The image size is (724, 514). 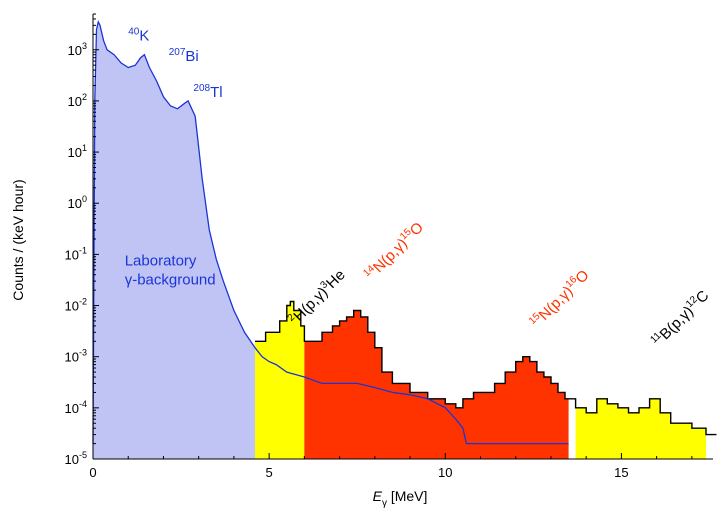 I want to click on reaction-label-n15: 15N(p,γ)16O, so click(x=560, y=299).